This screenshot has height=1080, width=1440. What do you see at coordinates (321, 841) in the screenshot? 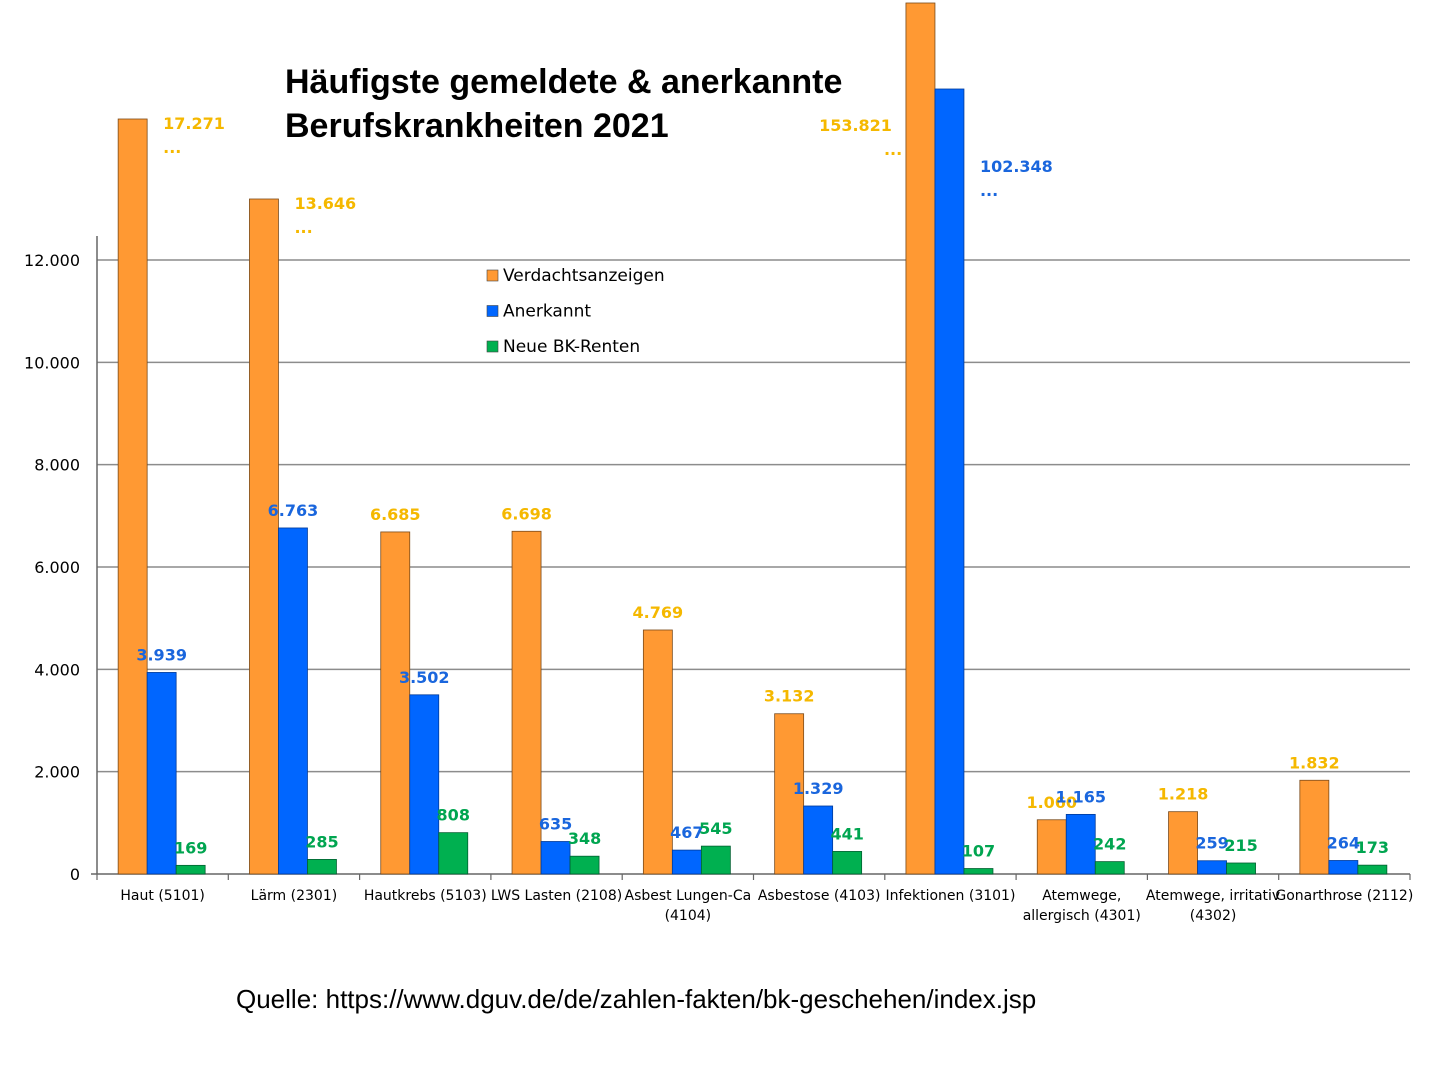
I see `data-label: 285` at bounding box center [321, 841].